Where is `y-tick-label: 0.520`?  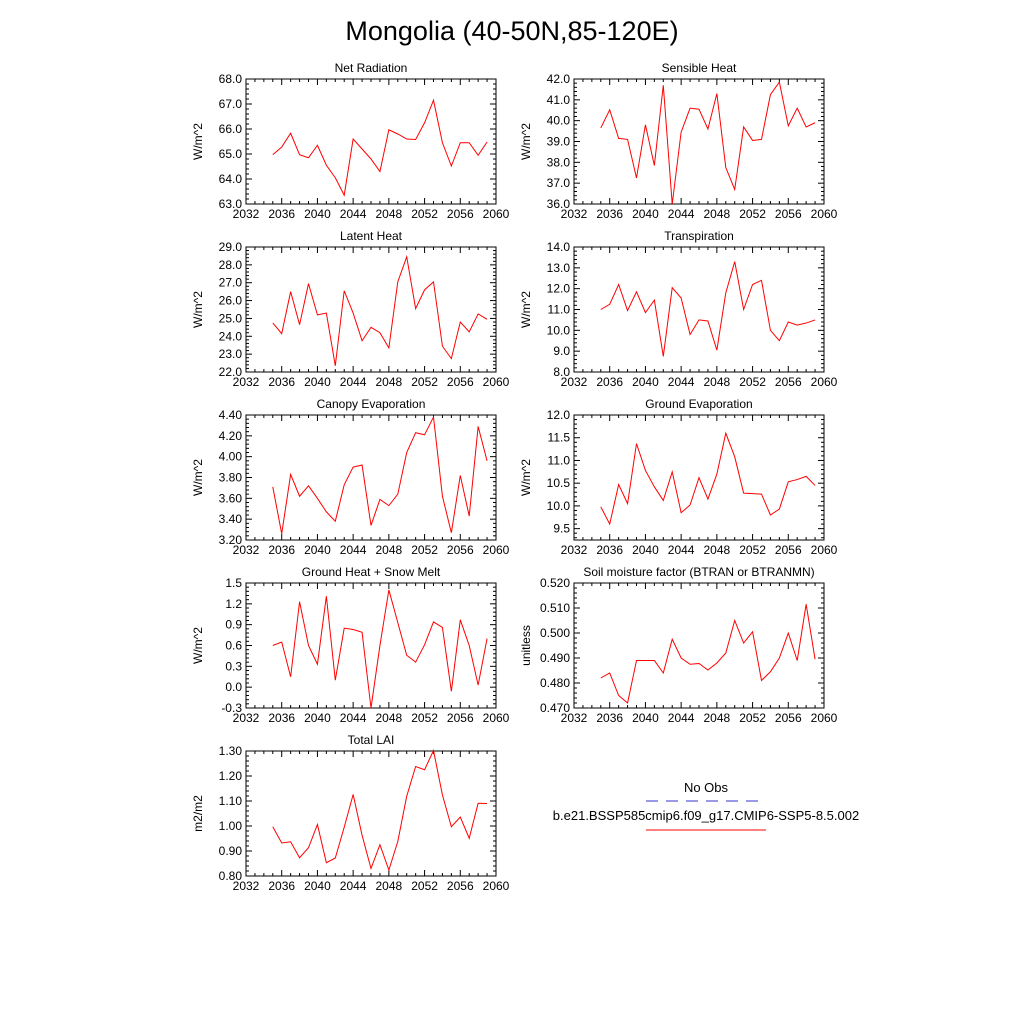
y-tick-label: 0.520 is located at coordinates (555, 583).